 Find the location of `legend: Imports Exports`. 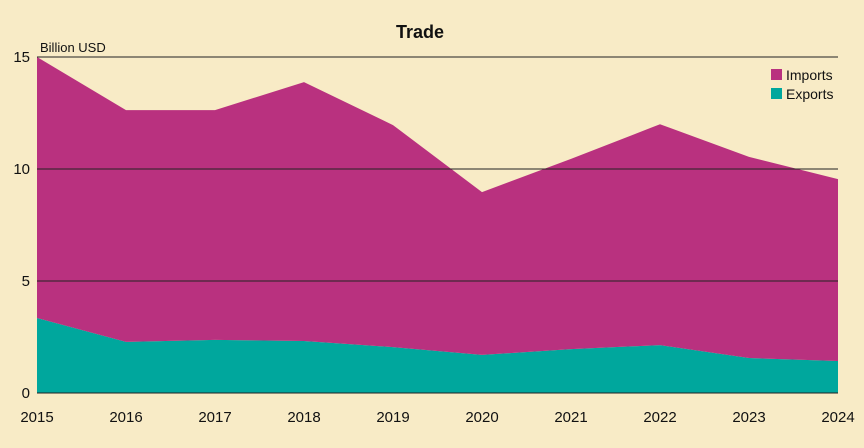

legend: Imports Exports is located at coordinates (802, 84).